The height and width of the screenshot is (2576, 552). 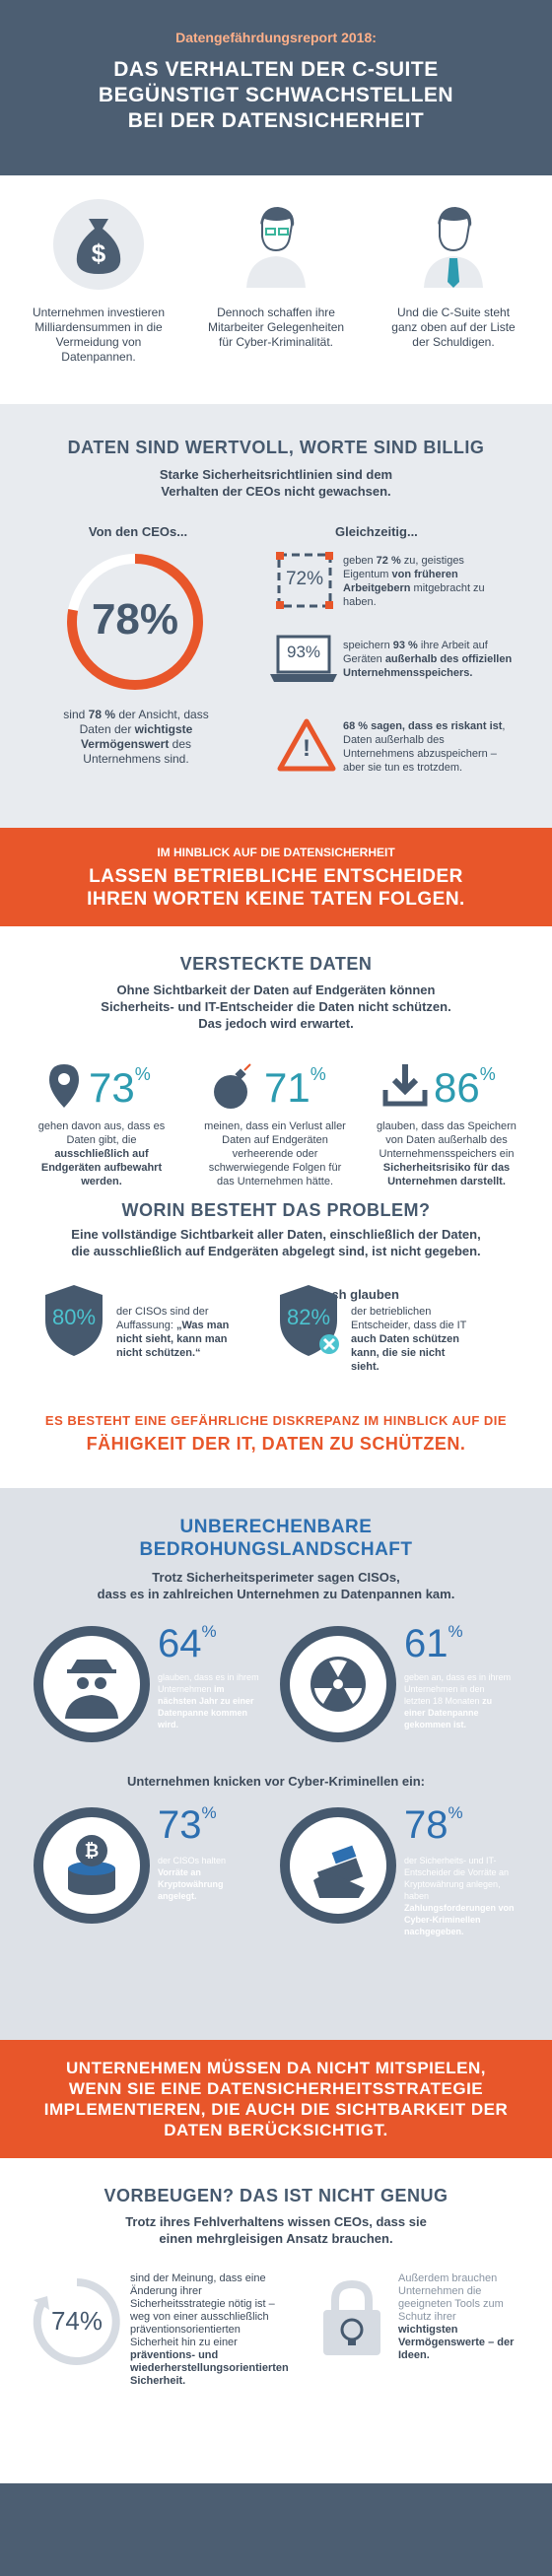 I want to click on threat-61-value: 61%, so click(x=434, y=1643).